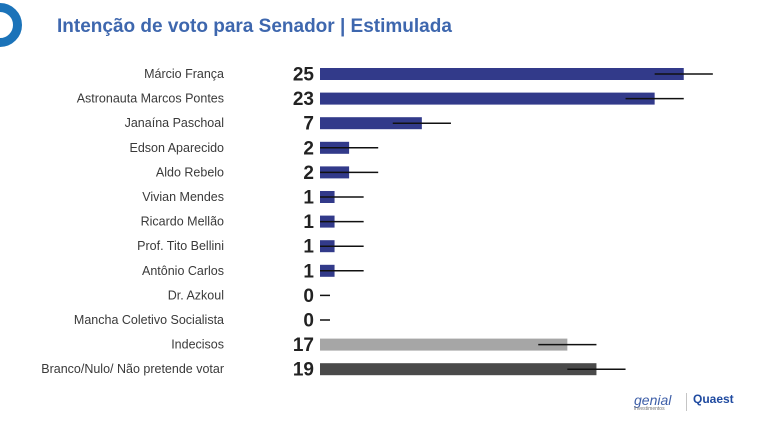  What do you see at coordinates (190, 172) in the screenshot?
I see `category-label: Aldo Rebelo` at bounding box center [190, 172].